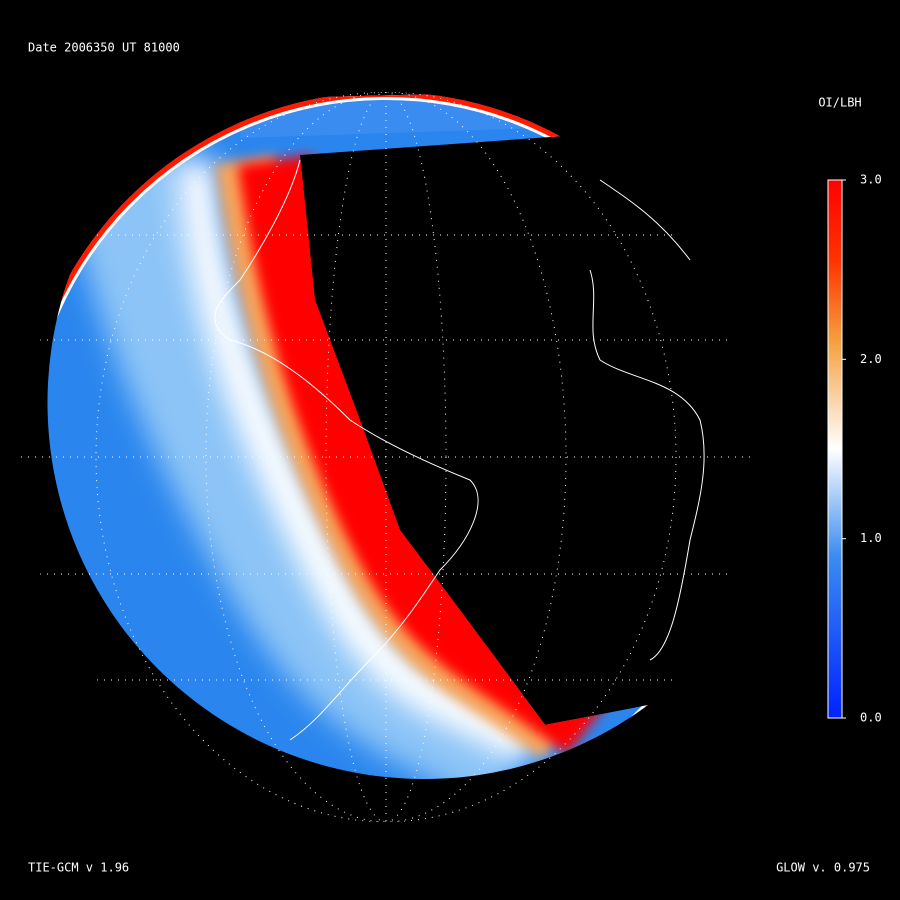 The image size is (900, 900). What do you see at coordinates (835, 449) in the screenshot?
I see `colorbar` at bounding box center [835, 449].